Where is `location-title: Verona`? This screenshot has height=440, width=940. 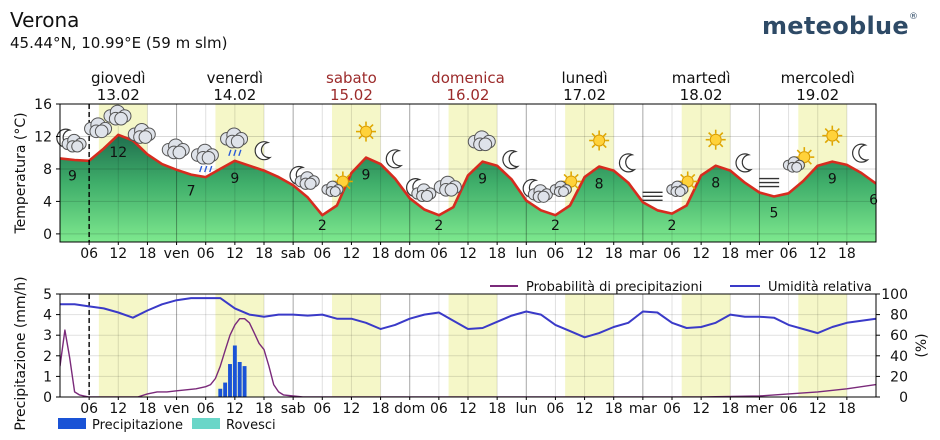 location-title: Verona is located at coordinates (45, 20).